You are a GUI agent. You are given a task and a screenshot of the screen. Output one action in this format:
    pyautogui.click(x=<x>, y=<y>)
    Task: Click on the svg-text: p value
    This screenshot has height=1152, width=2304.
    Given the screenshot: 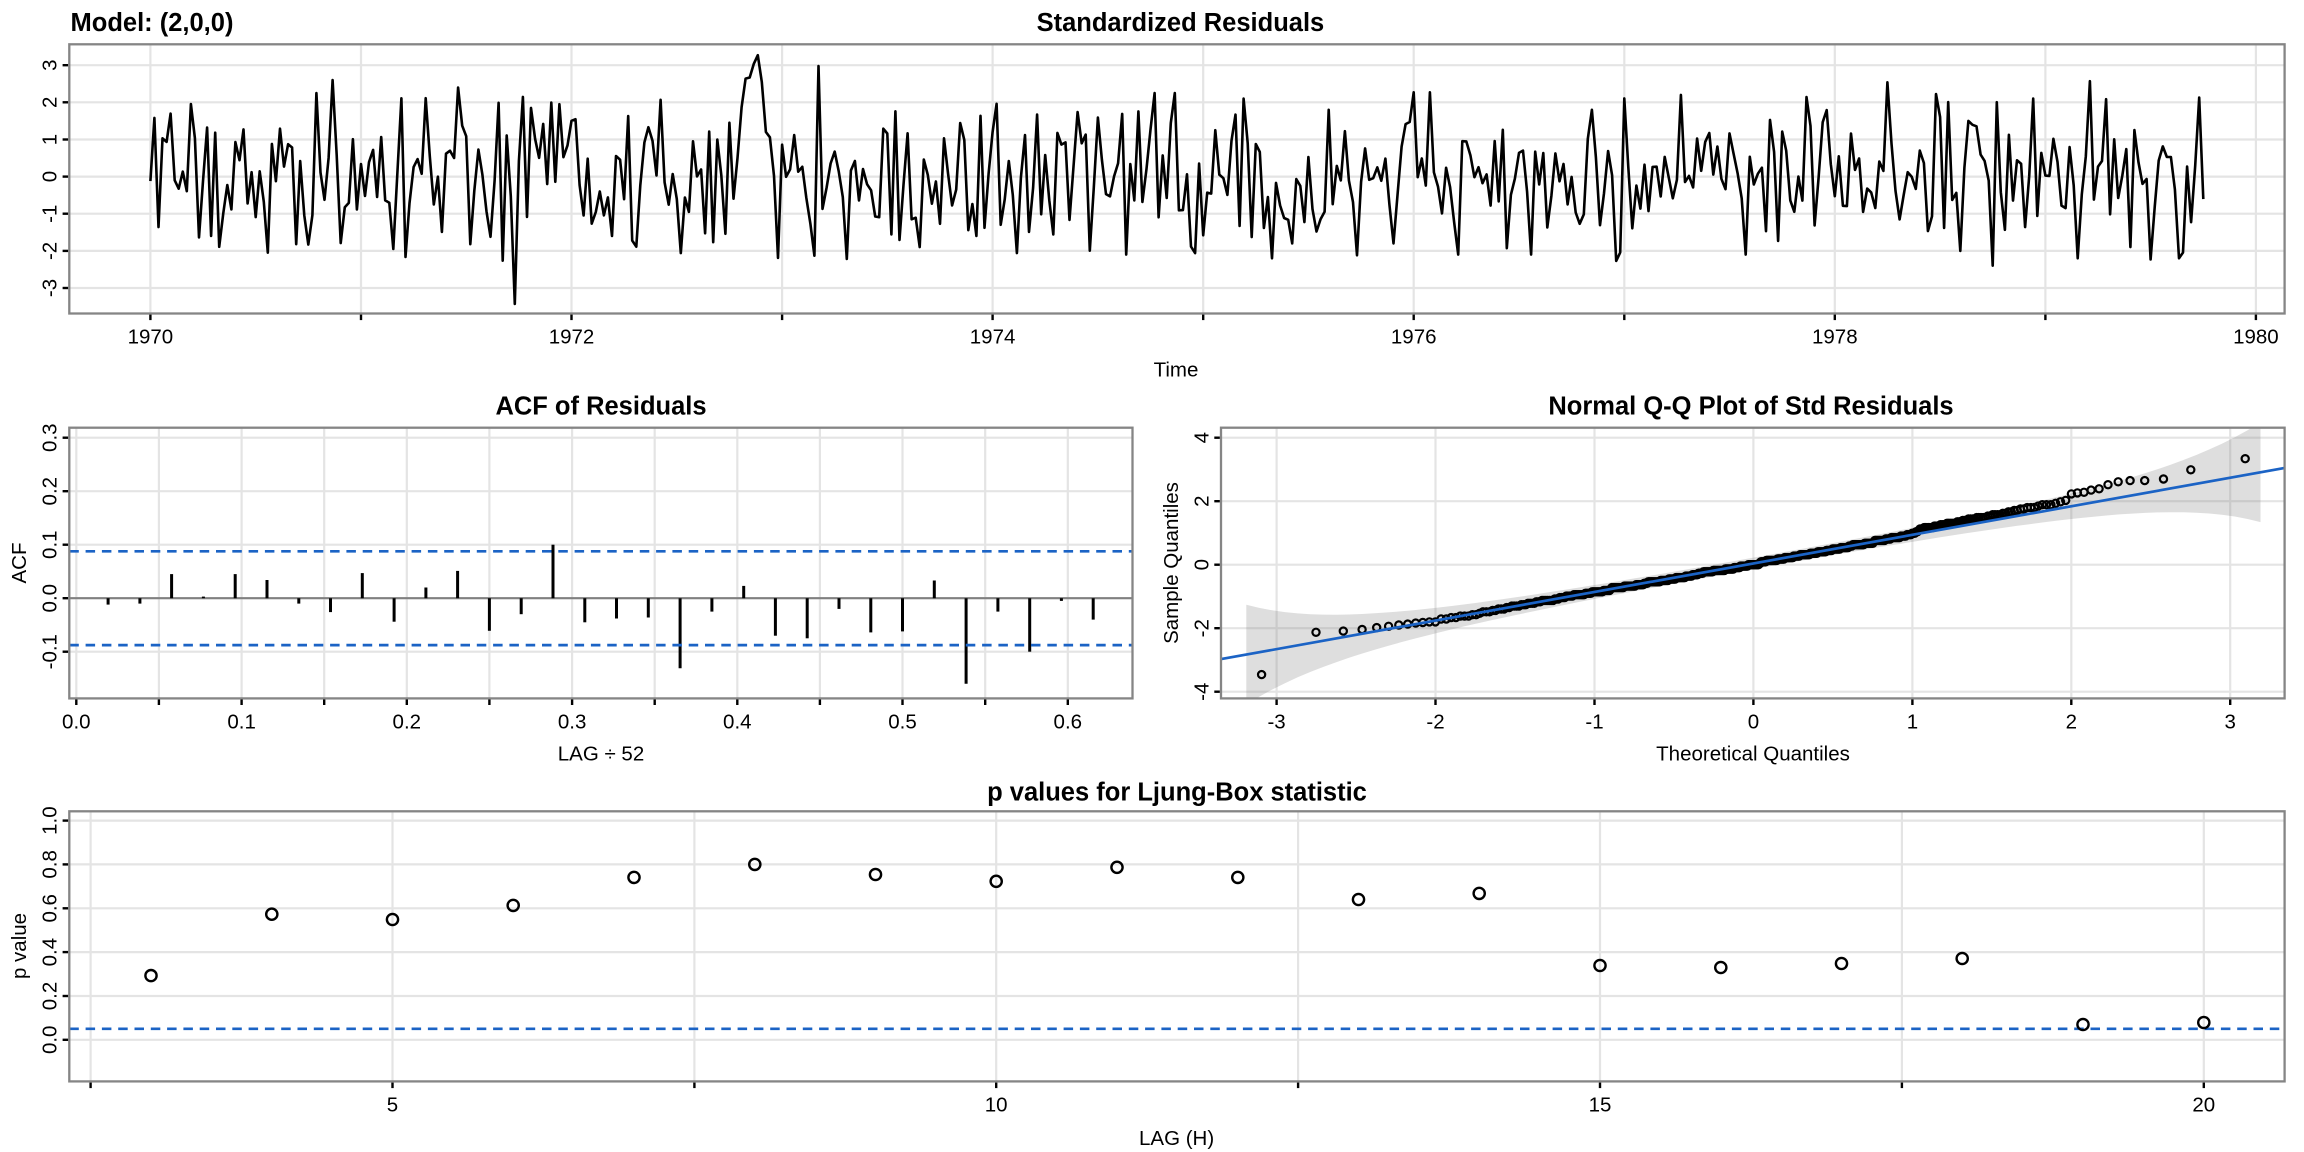 What is the action you would take?
    pyautogui.click(x=19, y=946)
    